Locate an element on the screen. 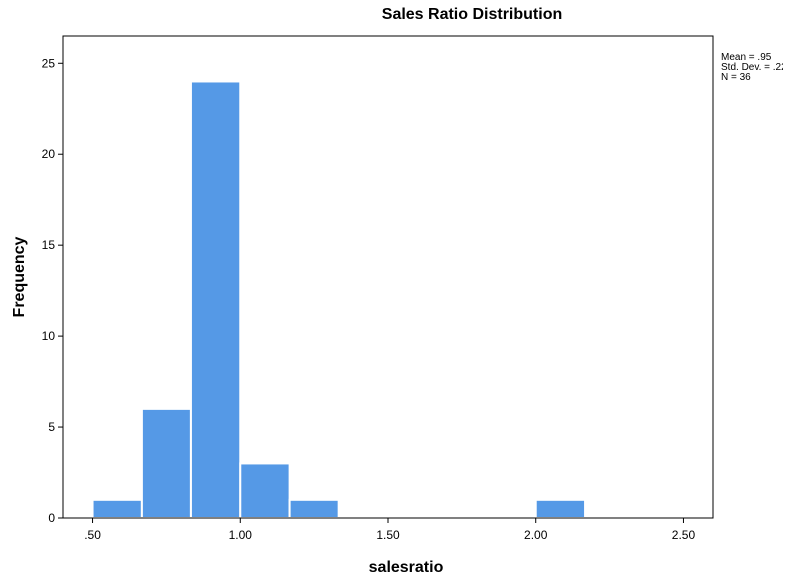 Image resolution: width=785 pixels, height=579 pixels. stat-mean: Mean = .95 is located at coordinates (746, 58).